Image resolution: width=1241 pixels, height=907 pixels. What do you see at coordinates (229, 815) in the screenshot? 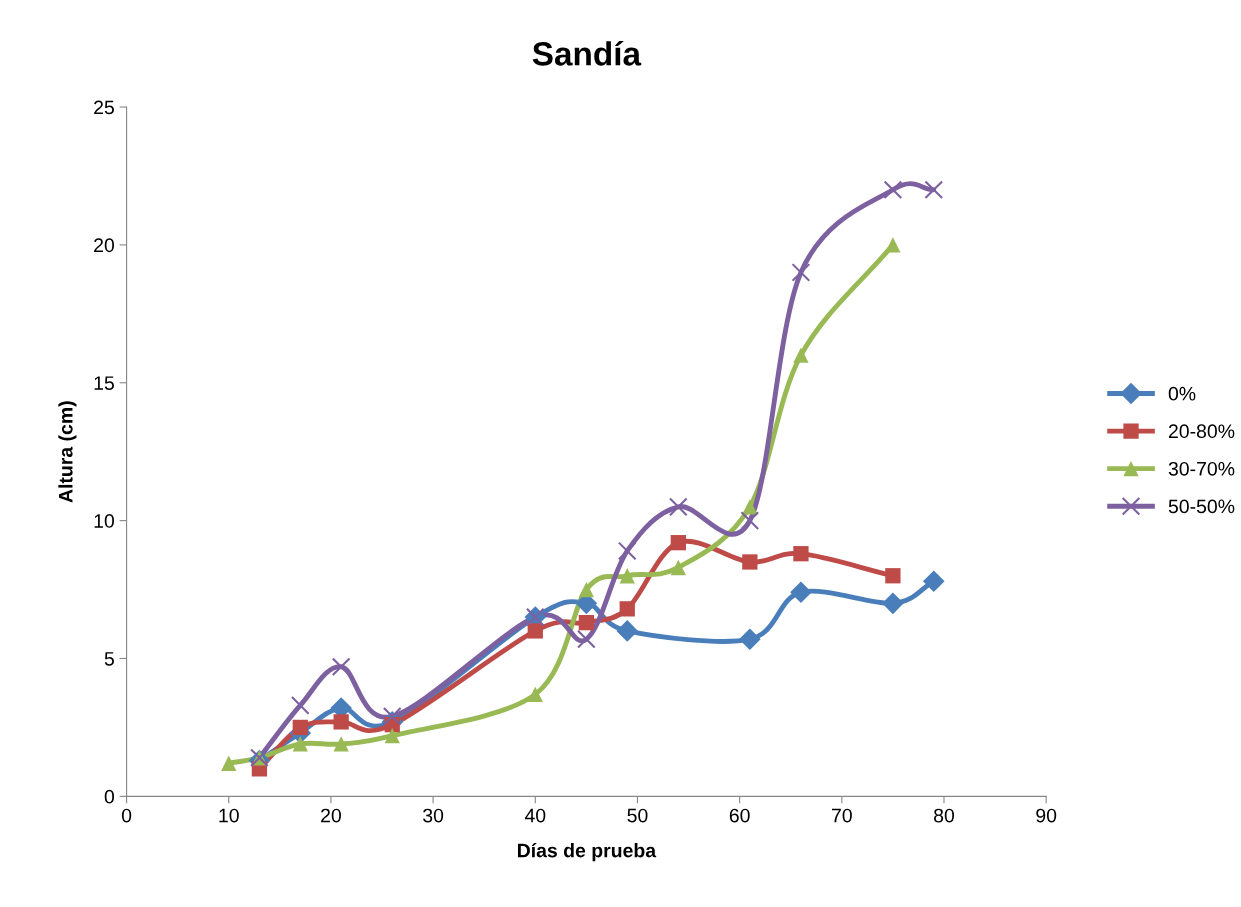
I see `x-tick-label: 10` at bounding box center [229, 815].